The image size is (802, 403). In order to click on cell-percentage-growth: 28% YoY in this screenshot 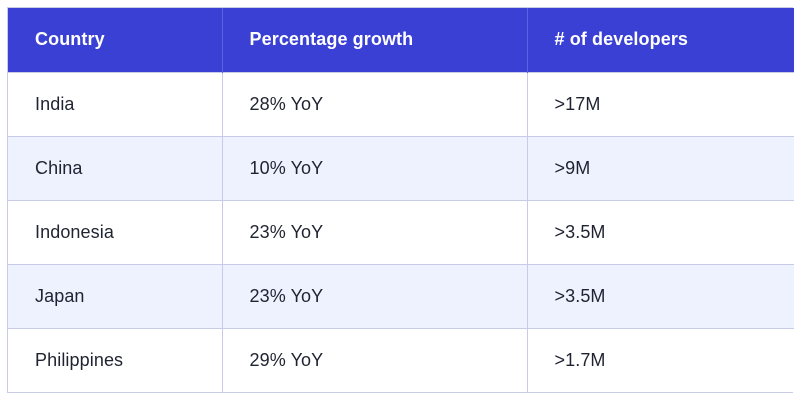, I will do `click(375, 103)`.